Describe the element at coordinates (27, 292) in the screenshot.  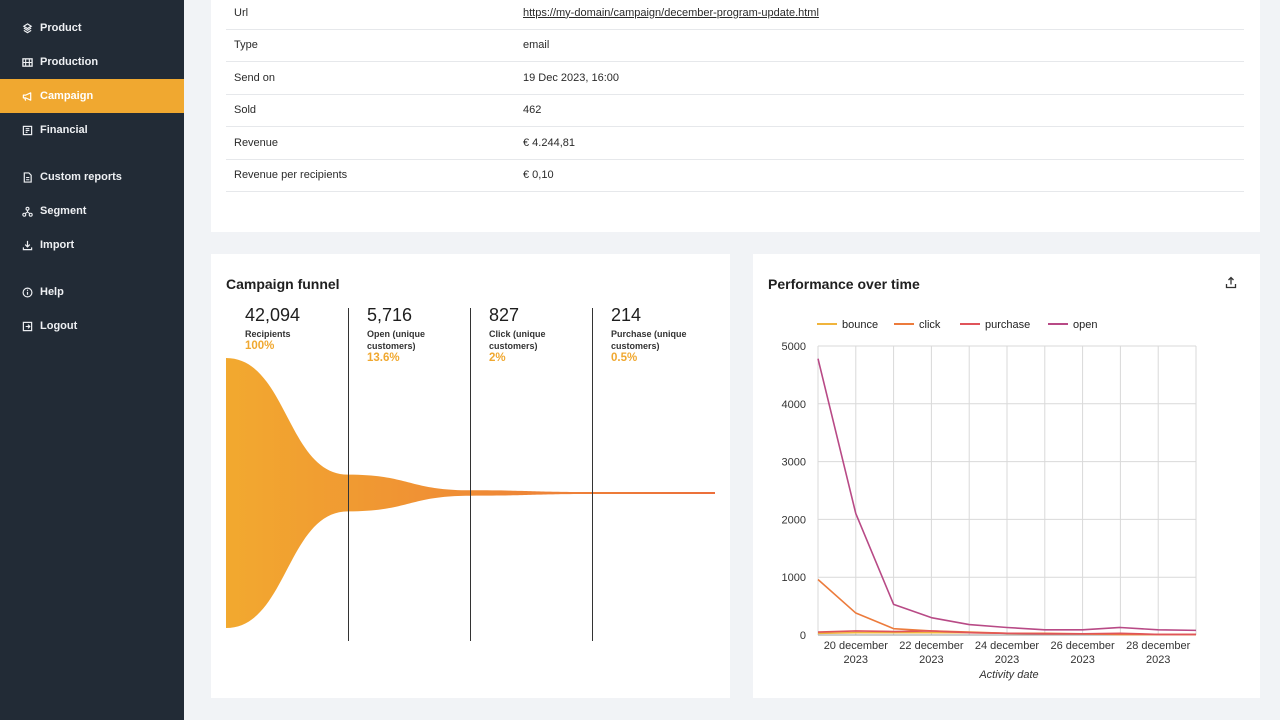
I see `help-icon` at that location.